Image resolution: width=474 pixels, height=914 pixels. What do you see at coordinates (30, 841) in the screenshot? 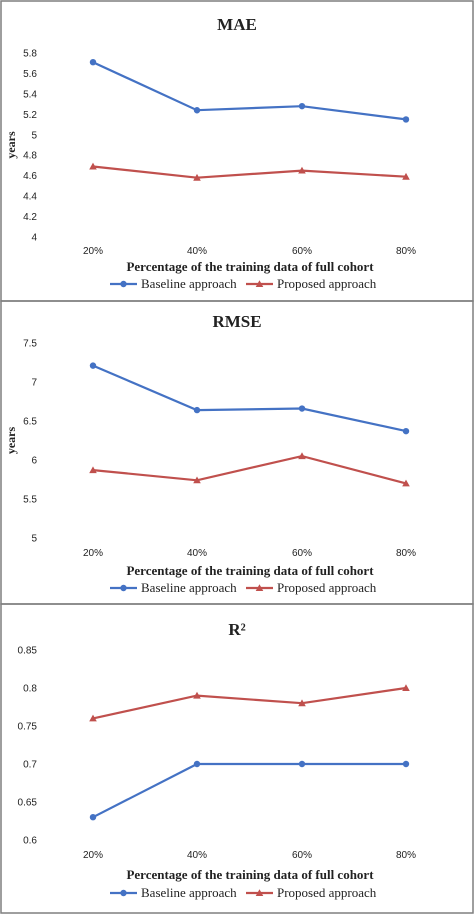
I see `y-tick-label: 0.6` at bounding box center [30, 841].